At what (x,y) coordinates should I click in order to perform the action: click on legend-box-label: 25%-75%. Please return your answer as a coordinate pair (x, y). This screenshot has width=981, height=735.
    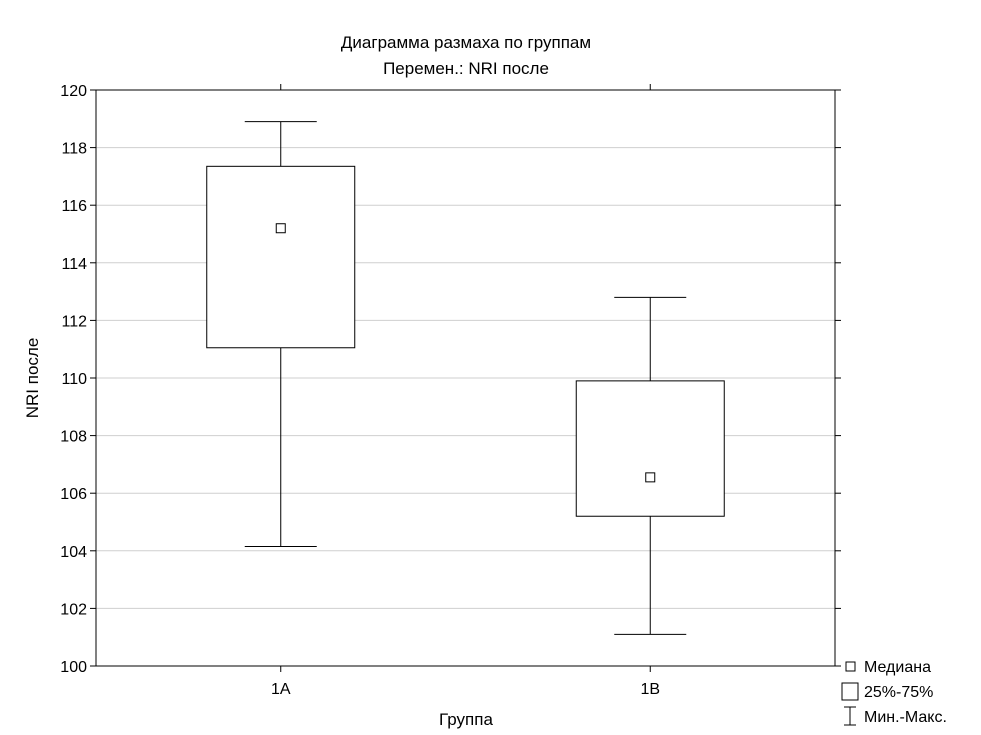
    Looking at the image, I should click on (898, 692).